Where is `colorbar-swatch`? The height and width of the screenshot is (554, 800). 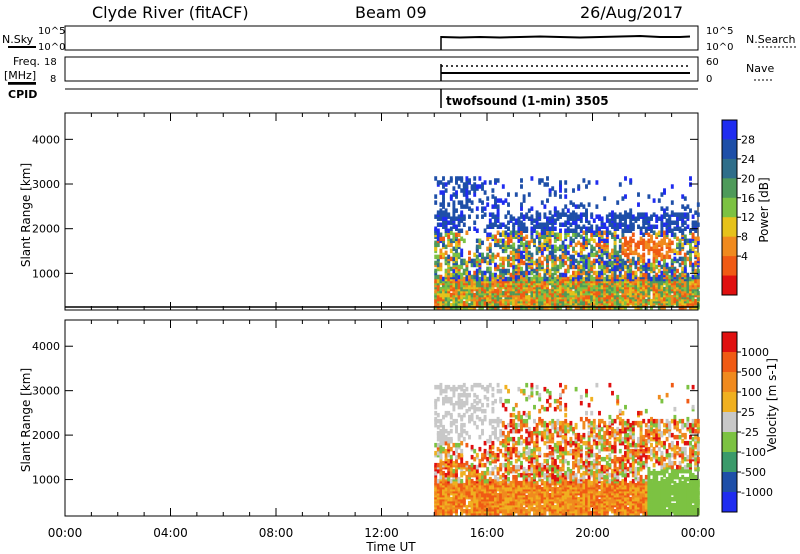
colorbar-swatch is located at coordinates (729, 285).